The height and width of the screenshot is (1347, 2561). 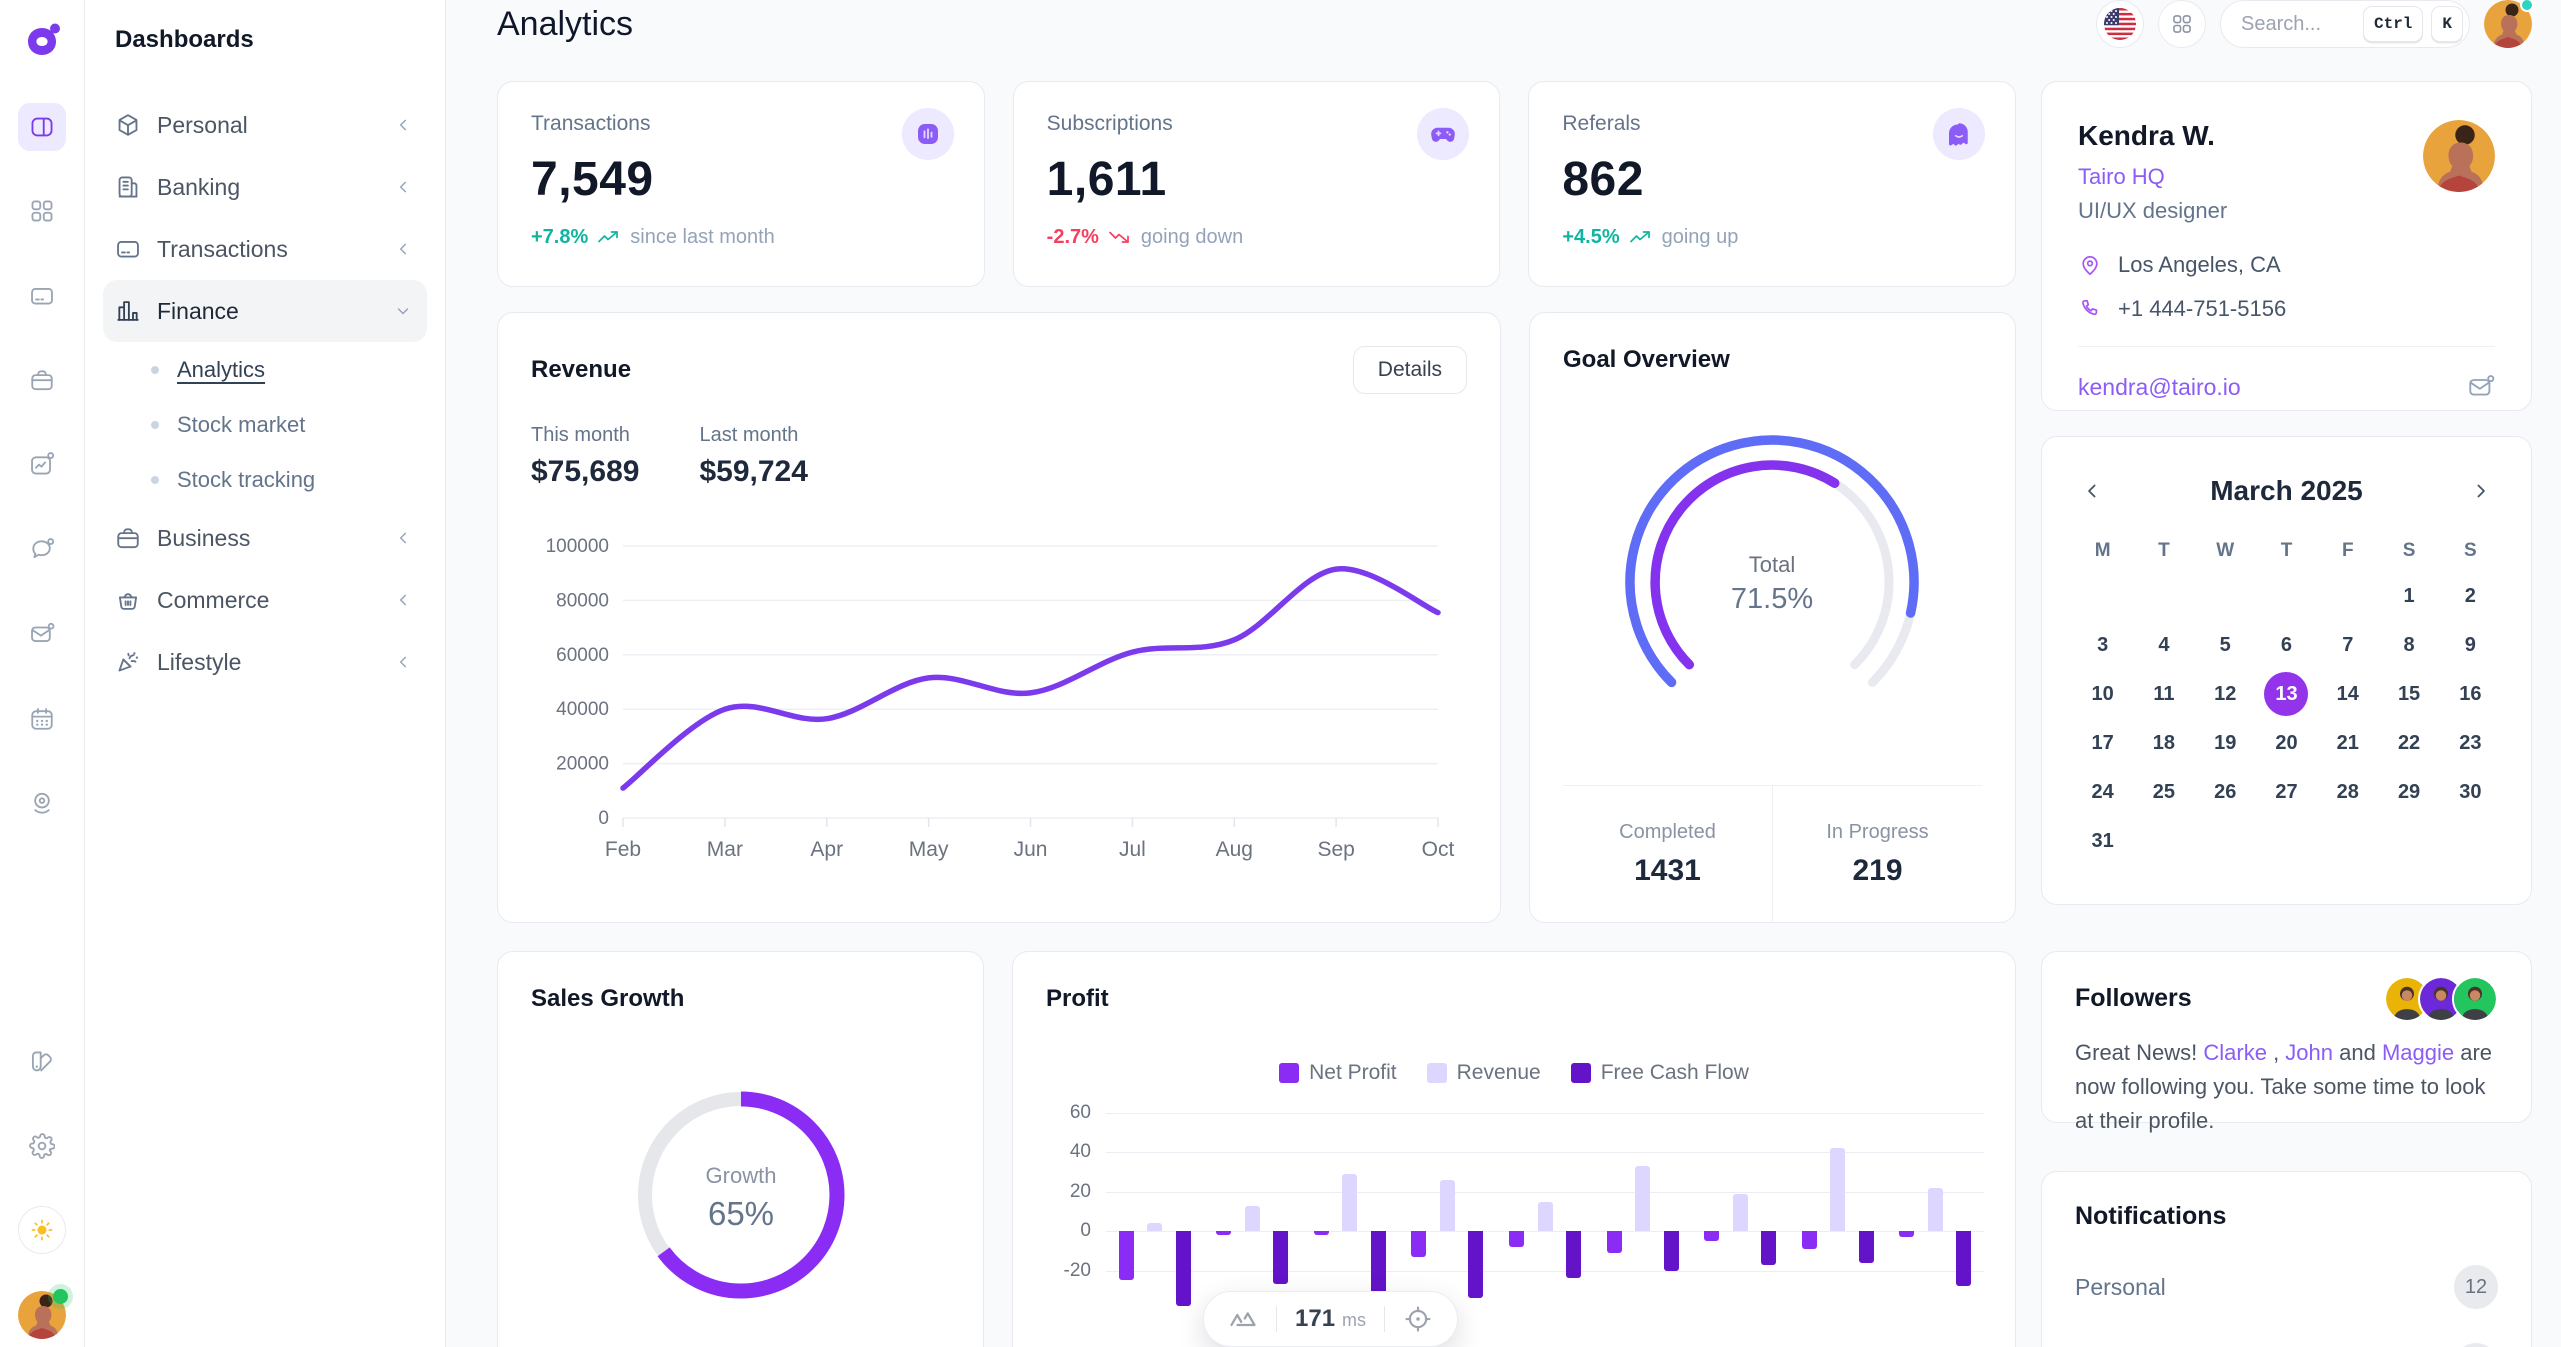 I want to click on calendar-day-28: 28, so click(x=2347, y=791).